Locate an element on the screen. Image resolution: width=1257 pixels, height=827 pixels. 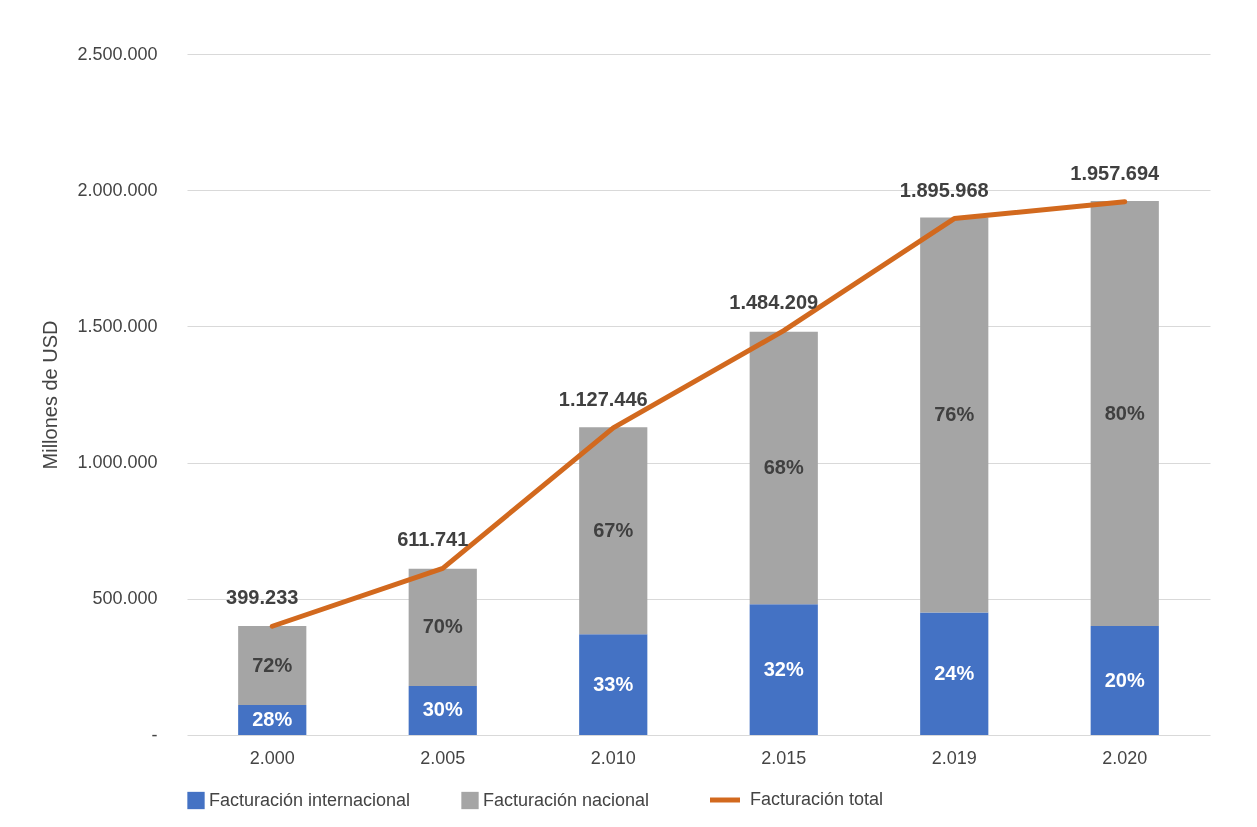
data-label: 1.895.968 is located at coordinates (944, 189).